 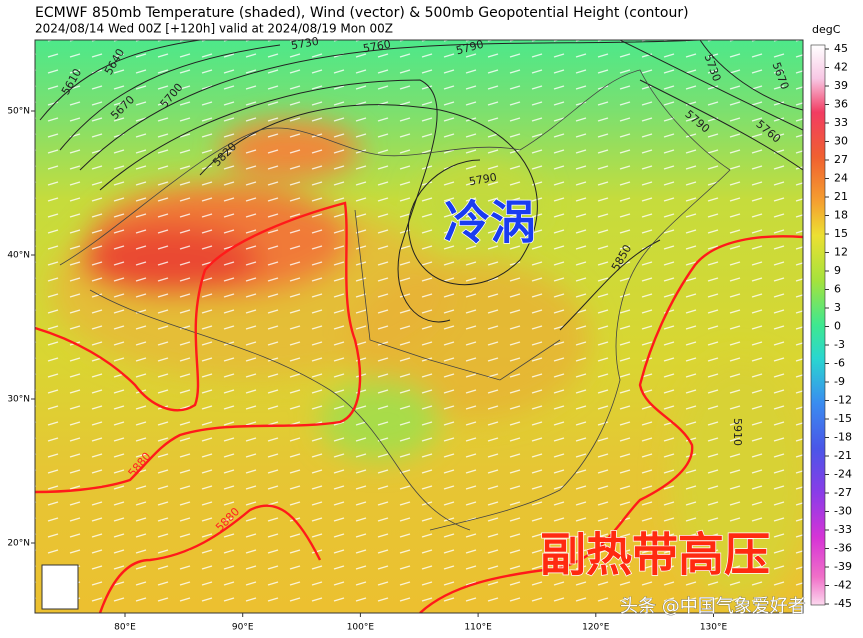 I want to click on colorbar-tick-label: 3, so click(x=837, y=307).